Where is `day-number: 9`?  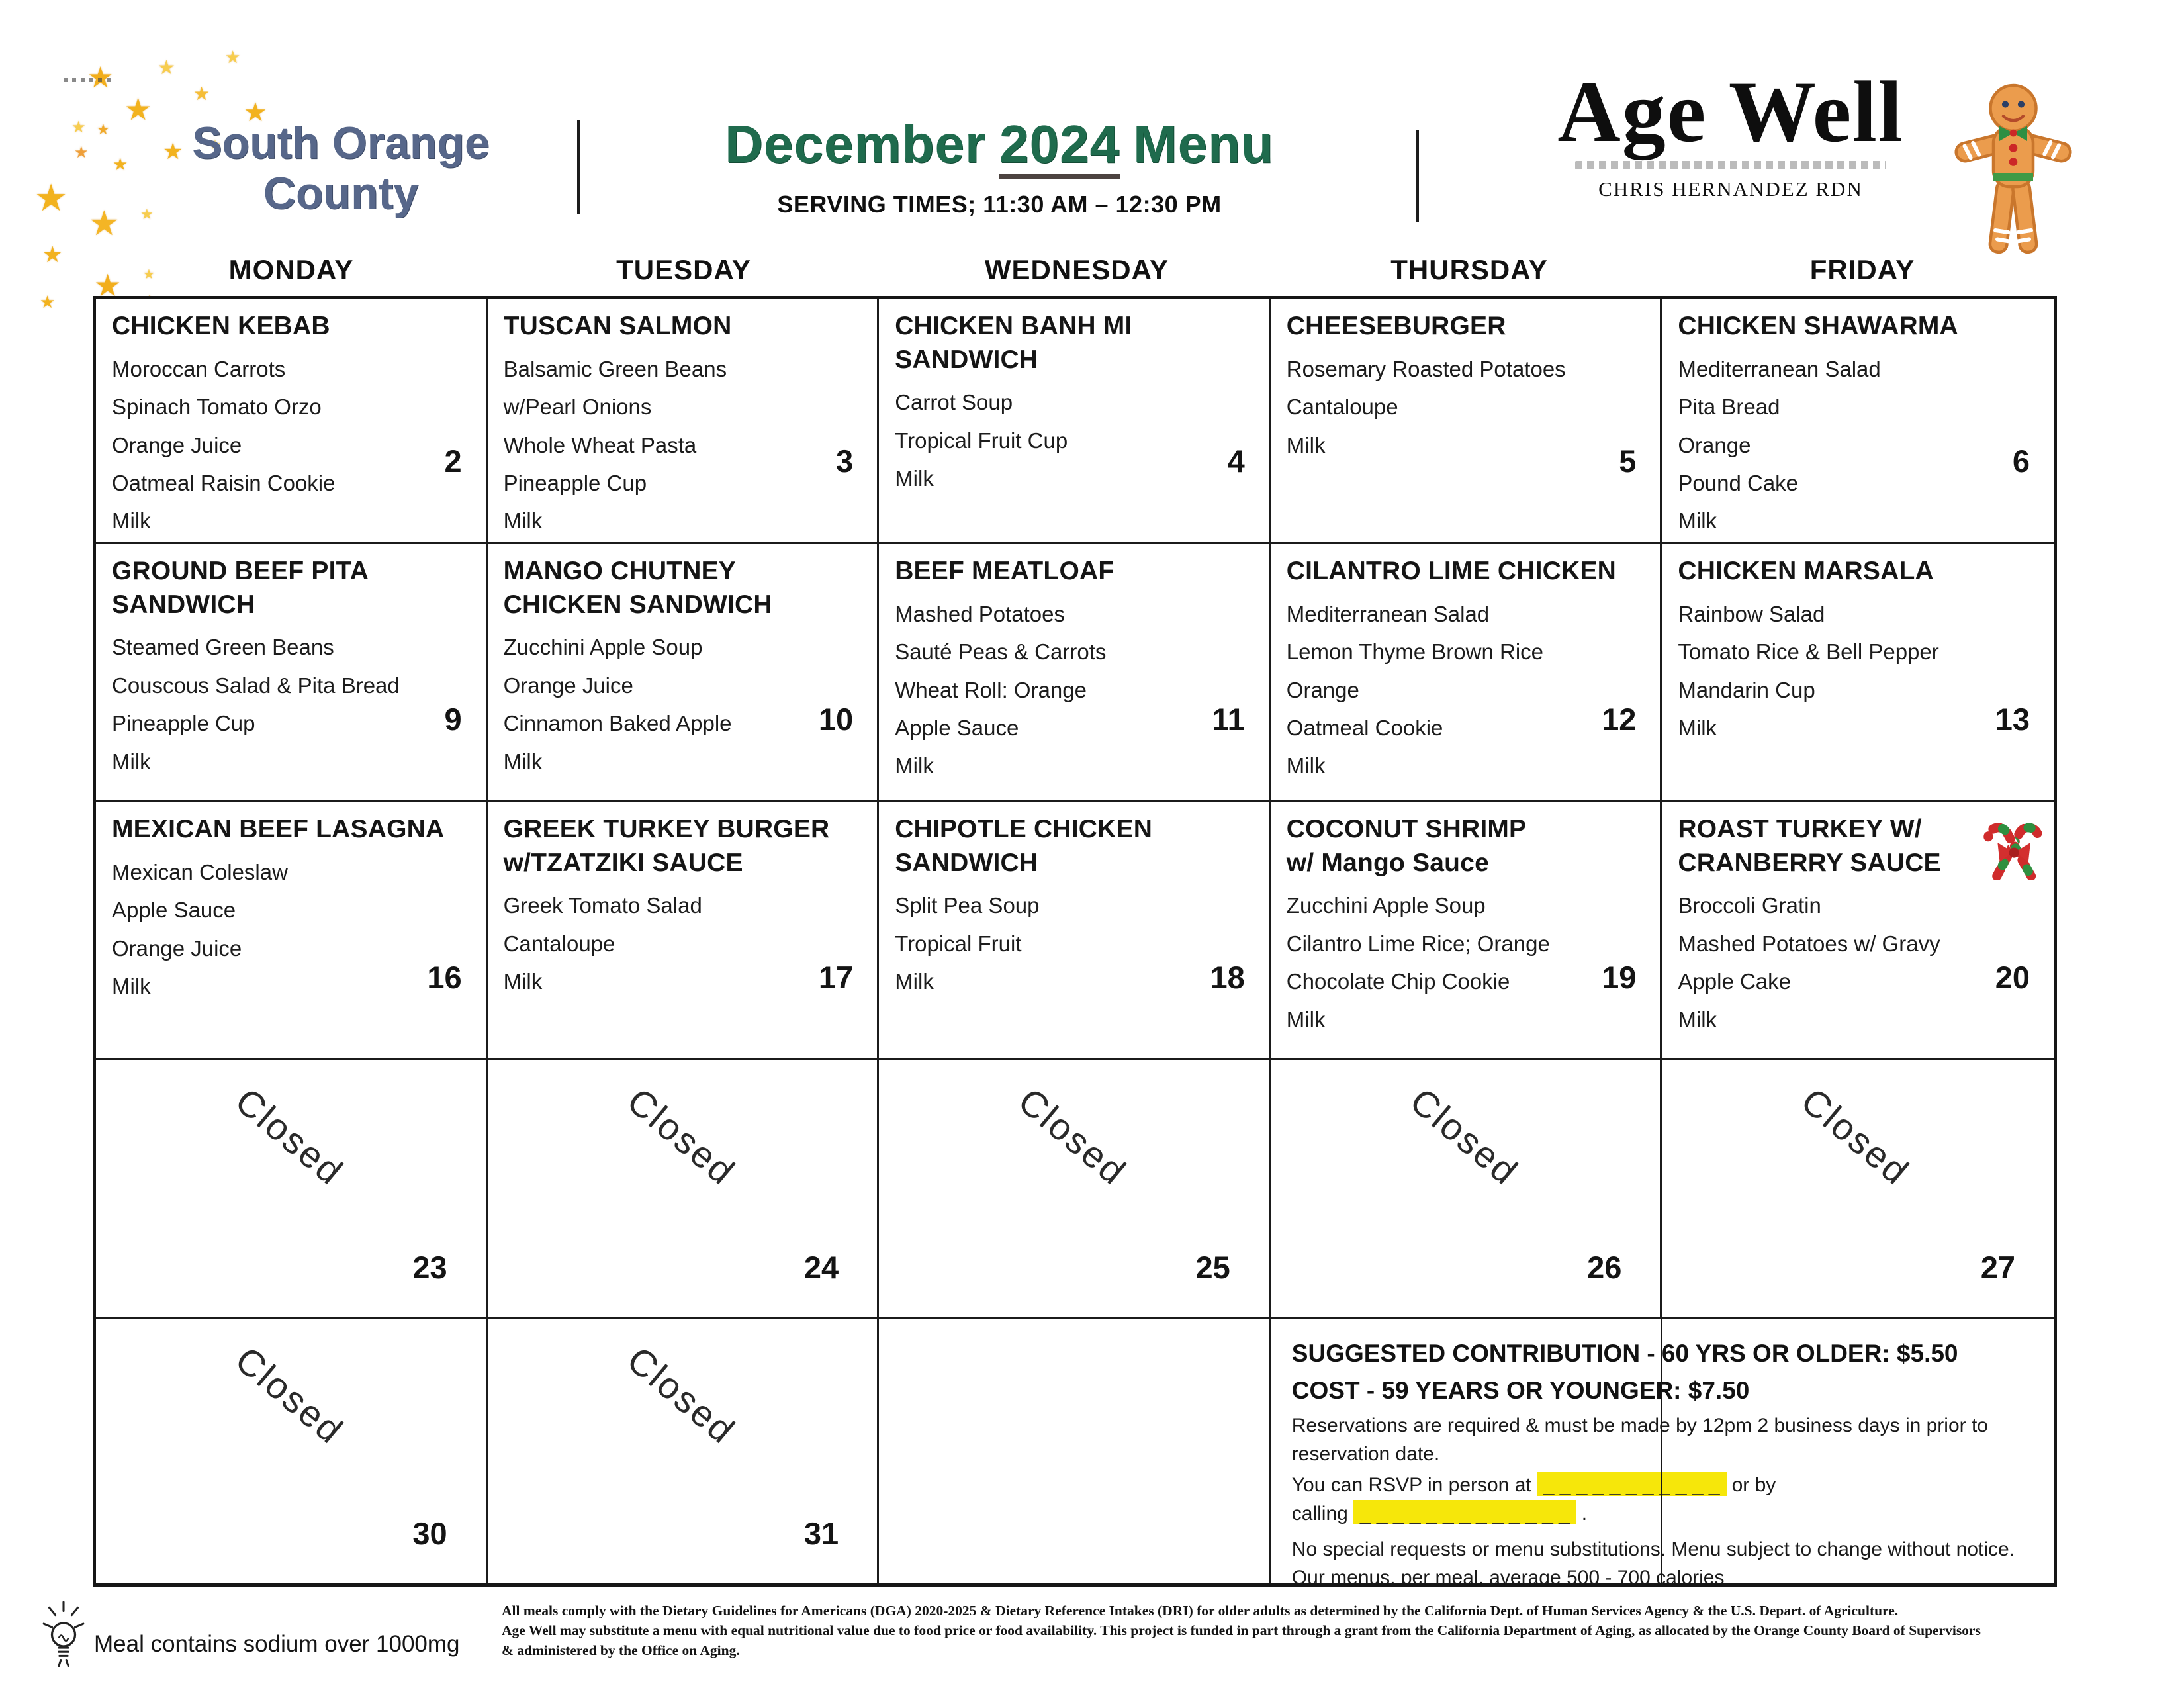
day-number: 9 is located at coordinates (453, 719).